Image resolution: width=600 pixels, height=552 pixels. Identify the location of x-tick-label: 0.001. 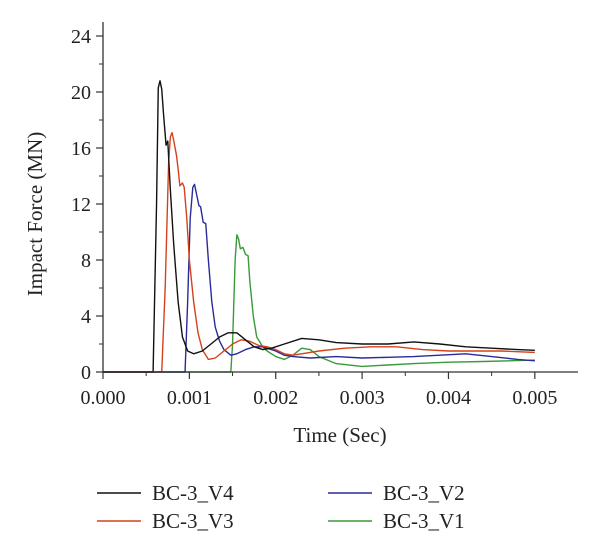
(189, 398).